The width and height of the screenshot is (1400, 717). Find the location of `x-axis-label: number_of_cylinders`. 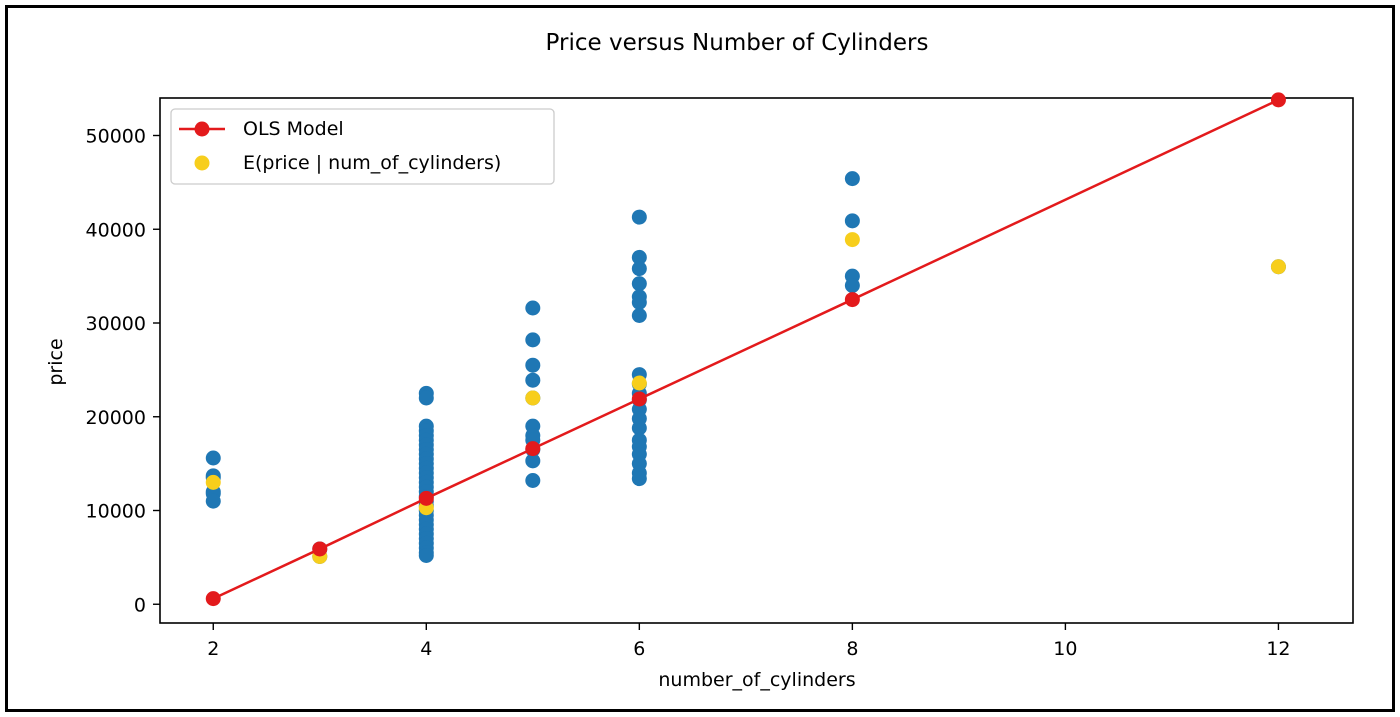

x-axis-label: number_of_cylinders is located at coordinates (756, 680).